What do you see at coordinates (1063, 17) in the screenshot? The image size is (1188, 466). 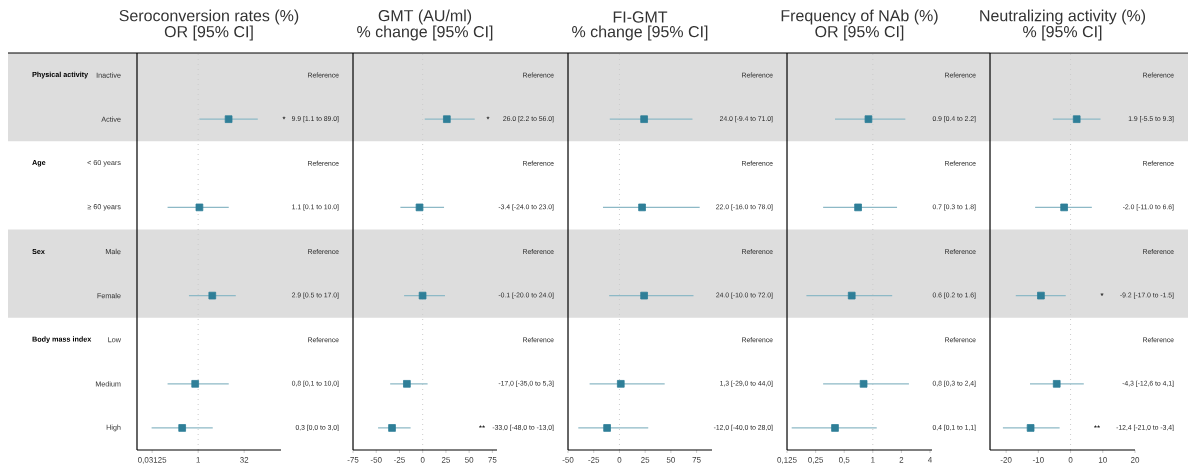 I see `chart-title: Neutralizing activity (%)` at bounding box center [1063, 17].